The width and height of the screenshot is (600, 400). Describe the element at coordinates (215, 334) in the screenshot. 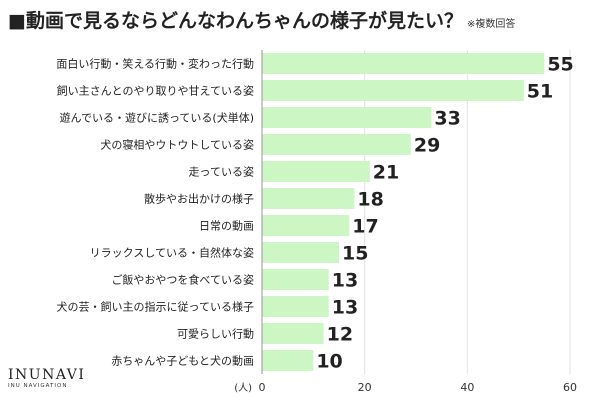

I see `category-label: 可愛らしい行動` at that location.